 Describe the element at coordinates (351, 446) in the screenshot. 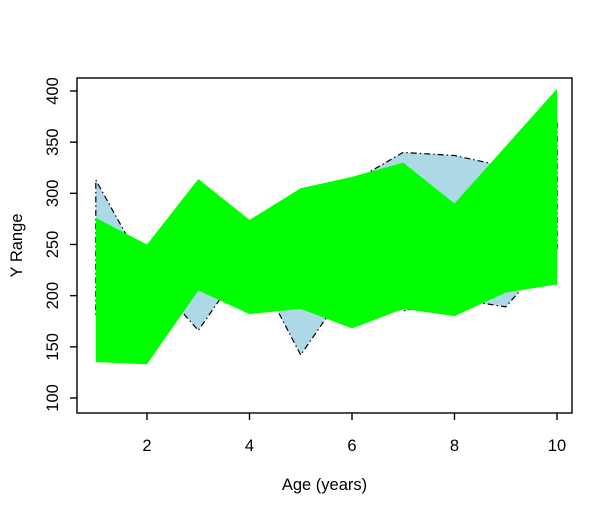

I see `x-tick-label: 6` at that location.